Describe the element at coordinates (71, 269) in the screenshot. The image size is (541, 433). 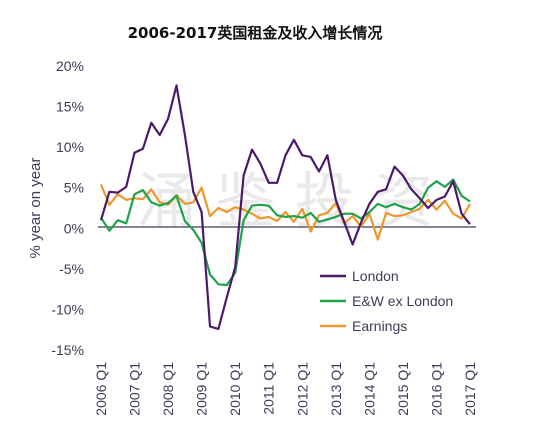
I see `y-tick-label: -5%` at that location.